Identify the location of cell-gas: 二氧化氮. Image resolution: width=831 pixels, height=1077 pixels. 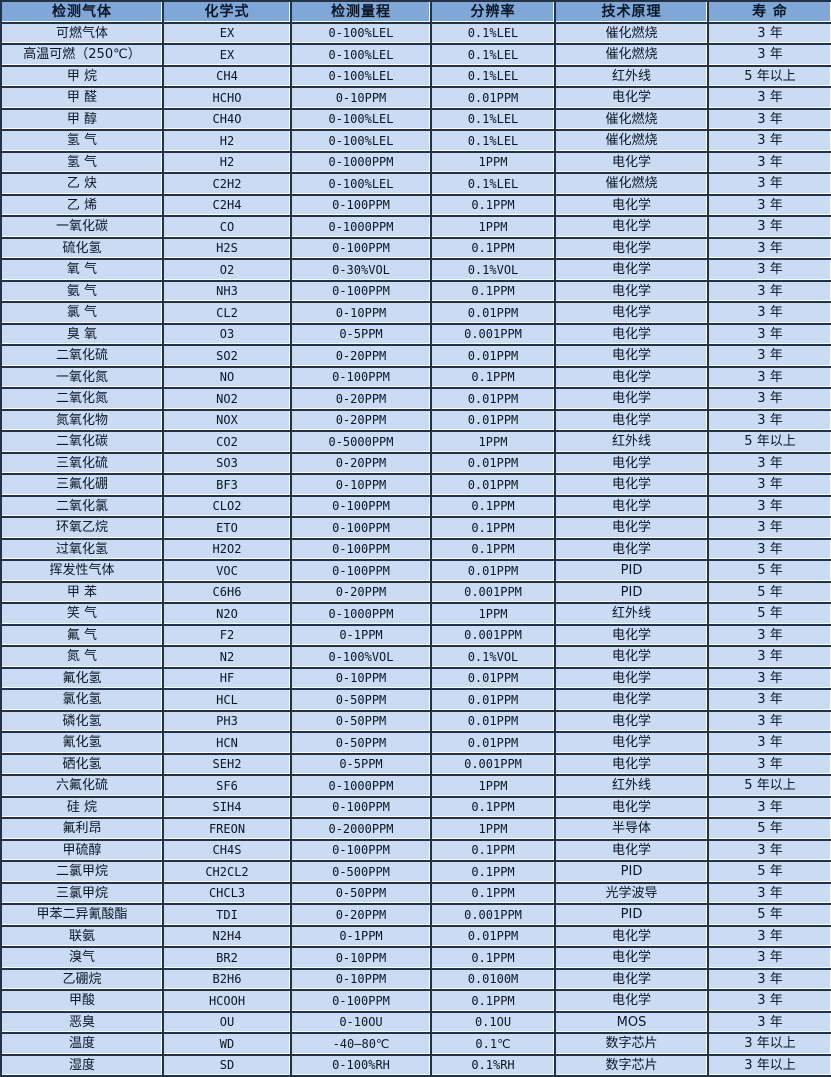
(82, 399).